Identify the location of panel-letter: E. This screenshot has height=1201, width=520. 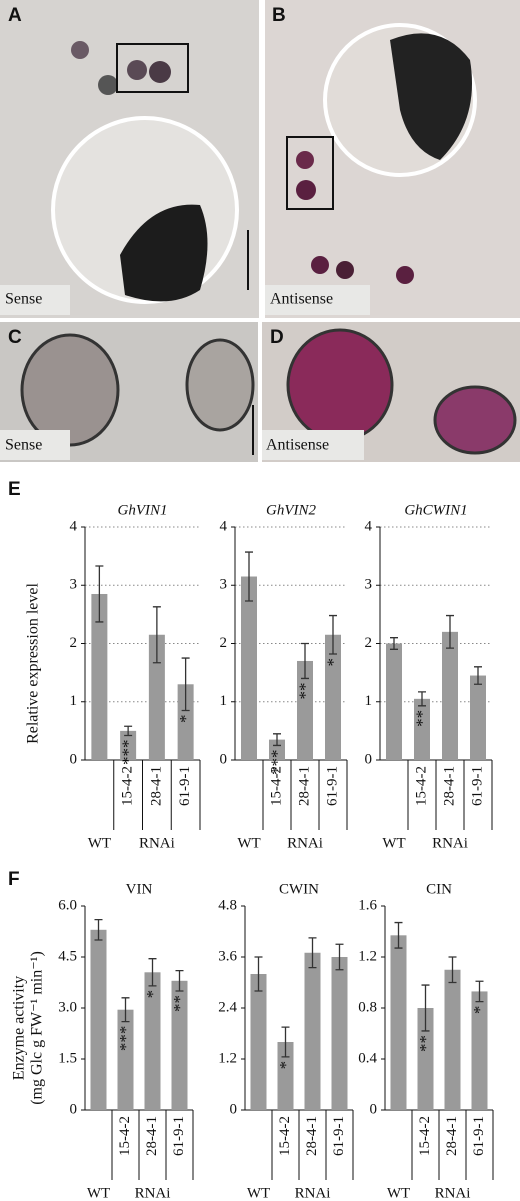
(14, 489).